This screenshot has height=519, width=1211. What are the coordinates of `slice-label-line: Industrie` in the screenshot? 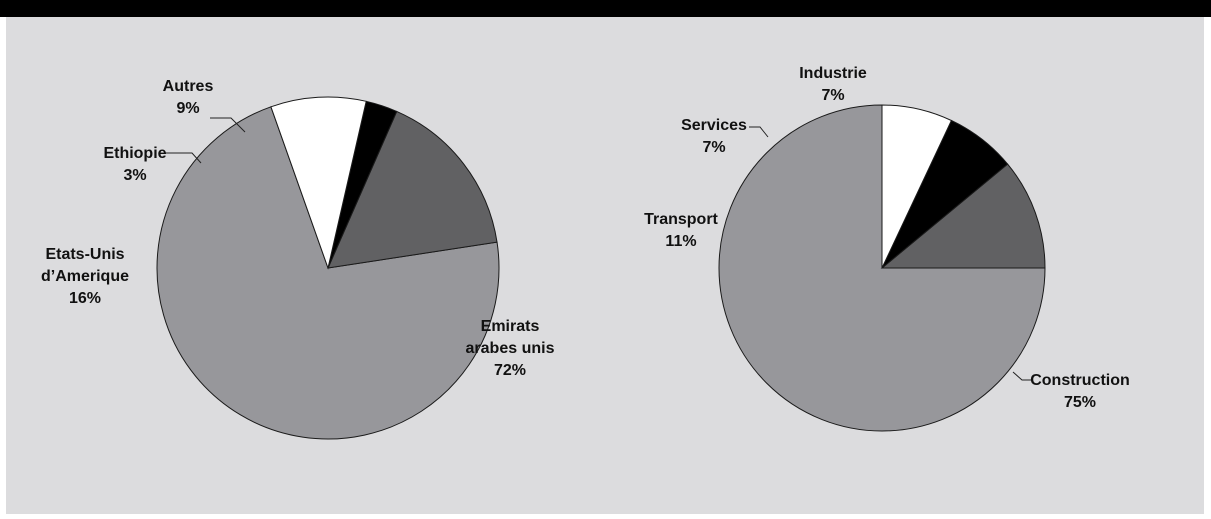 It's located at (833, 73).